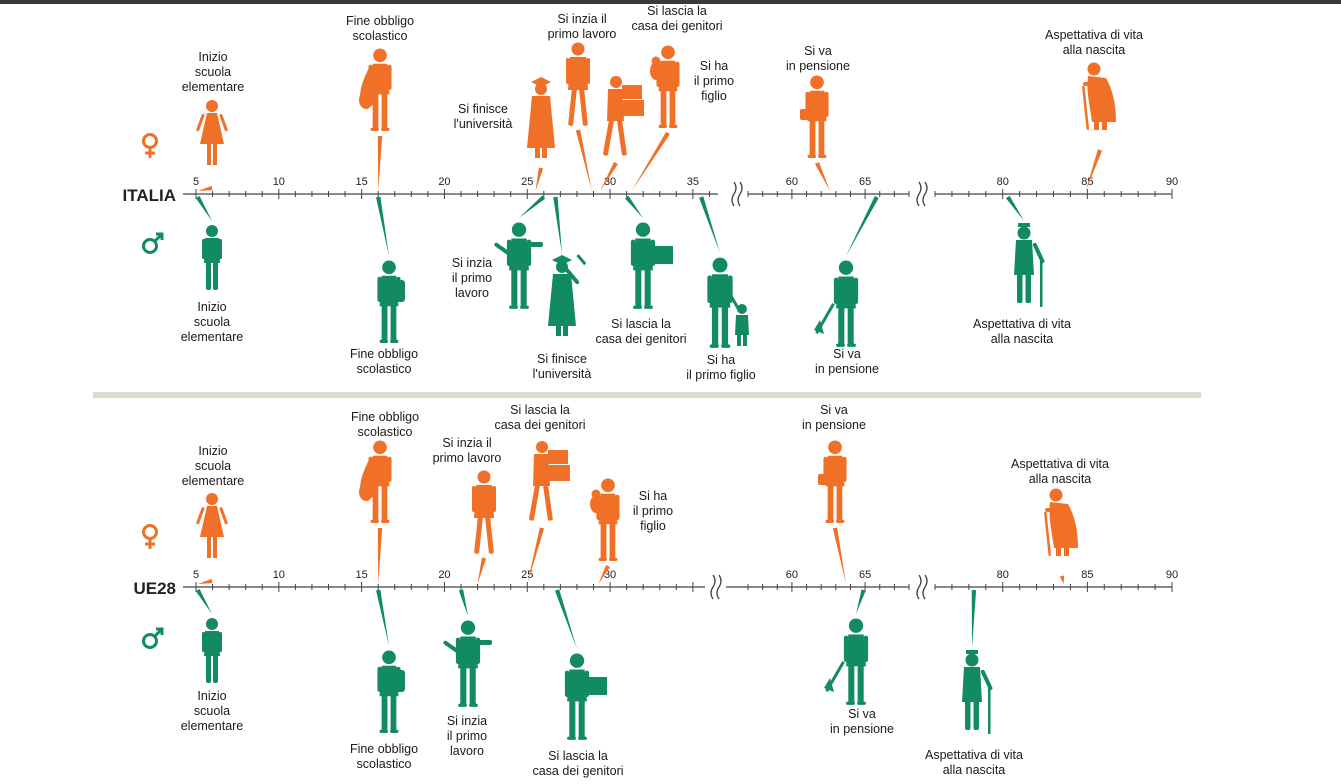 The width and height of the screenshot is (1341, 784). I want to click on top-bar, so click(670, 2).